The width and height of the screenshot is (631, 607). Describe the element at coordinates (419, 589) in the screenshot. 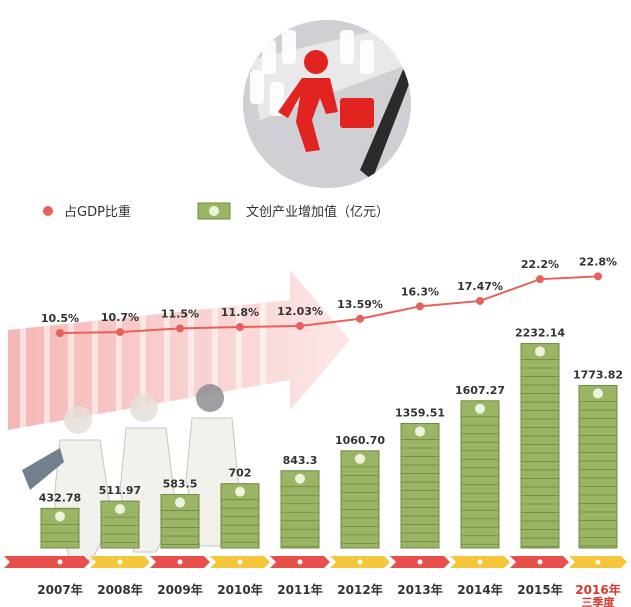

I see `year-tick-label: 2013年` at that location.